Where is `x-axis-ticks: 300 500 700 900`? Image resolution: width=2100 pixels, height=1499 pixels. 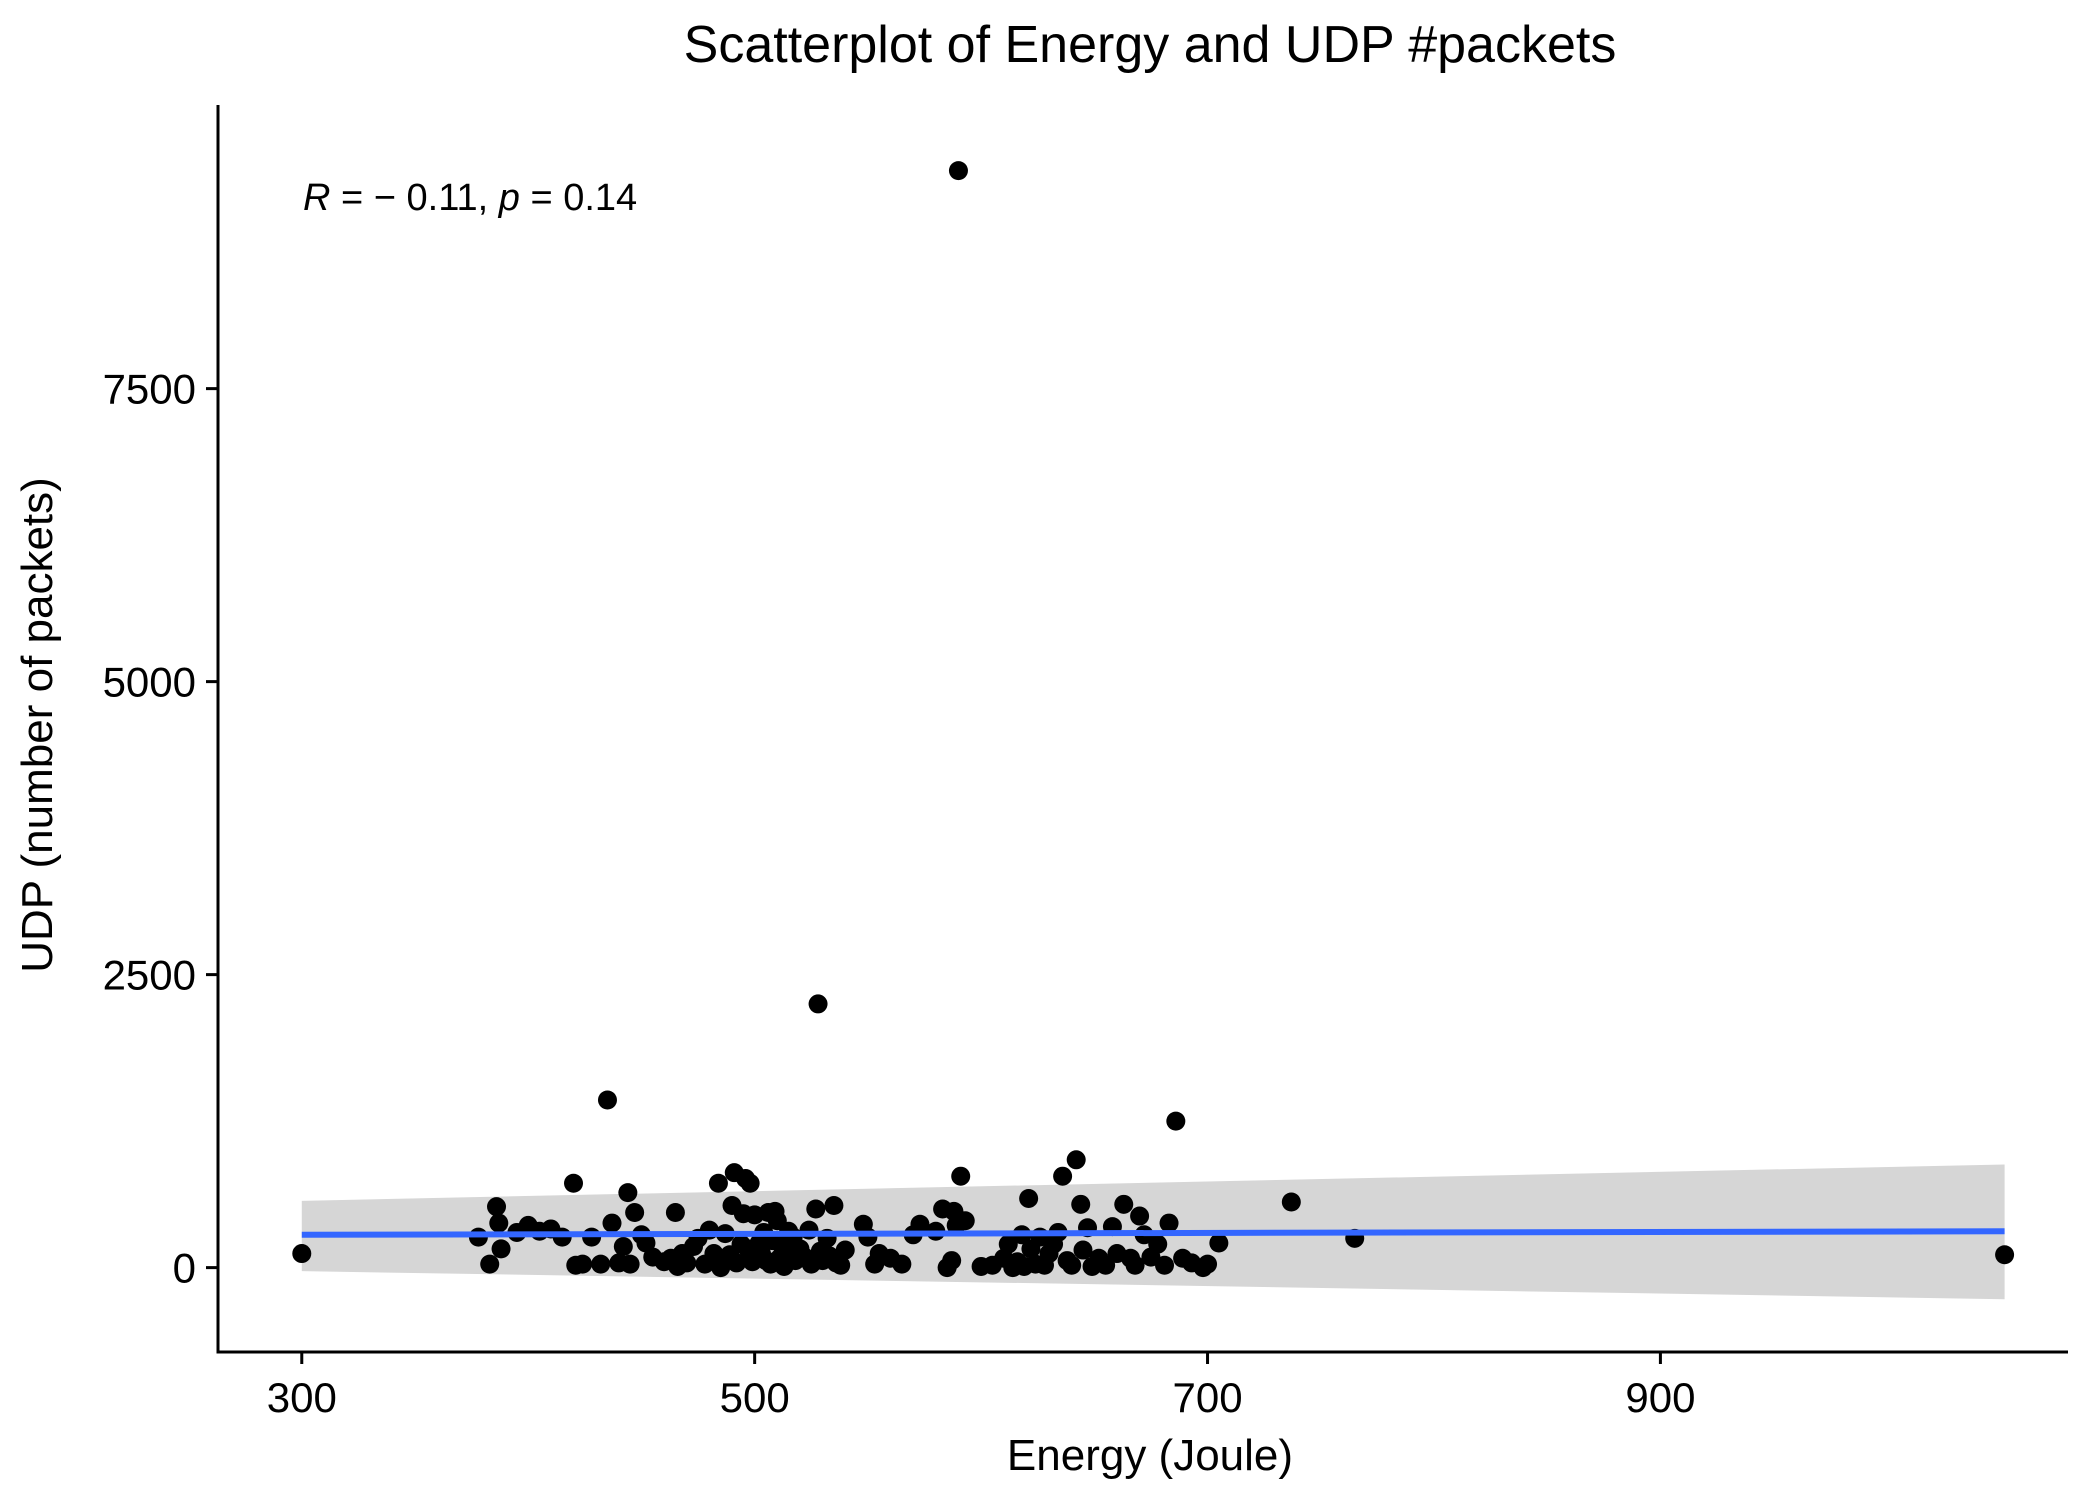 x-axis-ticks: 300 500 700 900 is located at coordinates (981, 1386).